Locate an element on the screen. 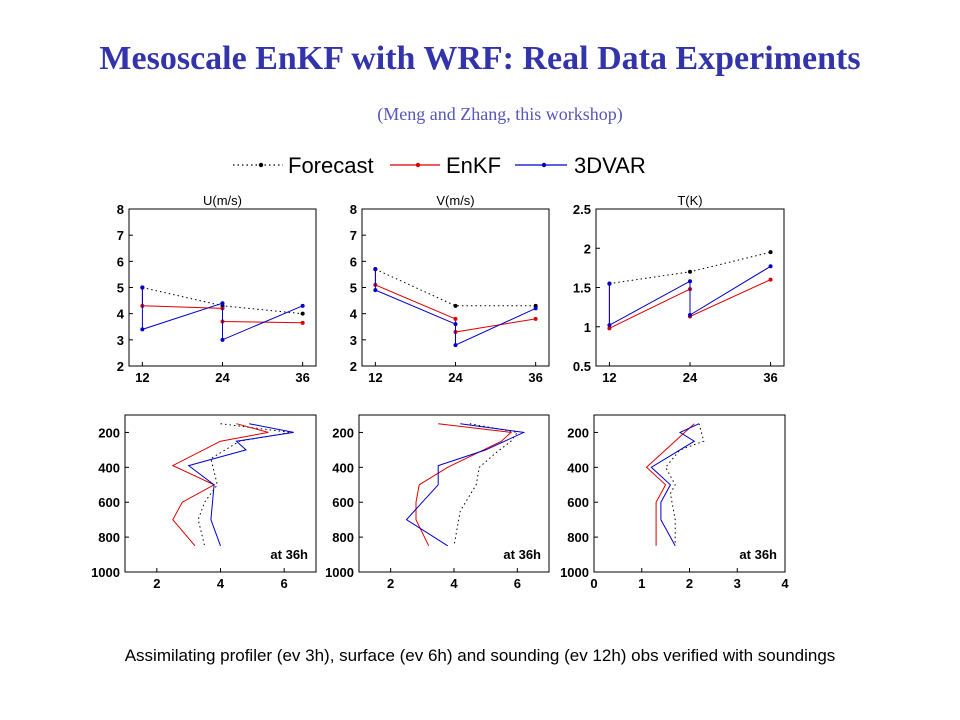 This screenshot has width=960, height=720. panel-1-ytick-label-6: 8 is located at coordinates (120, 209).